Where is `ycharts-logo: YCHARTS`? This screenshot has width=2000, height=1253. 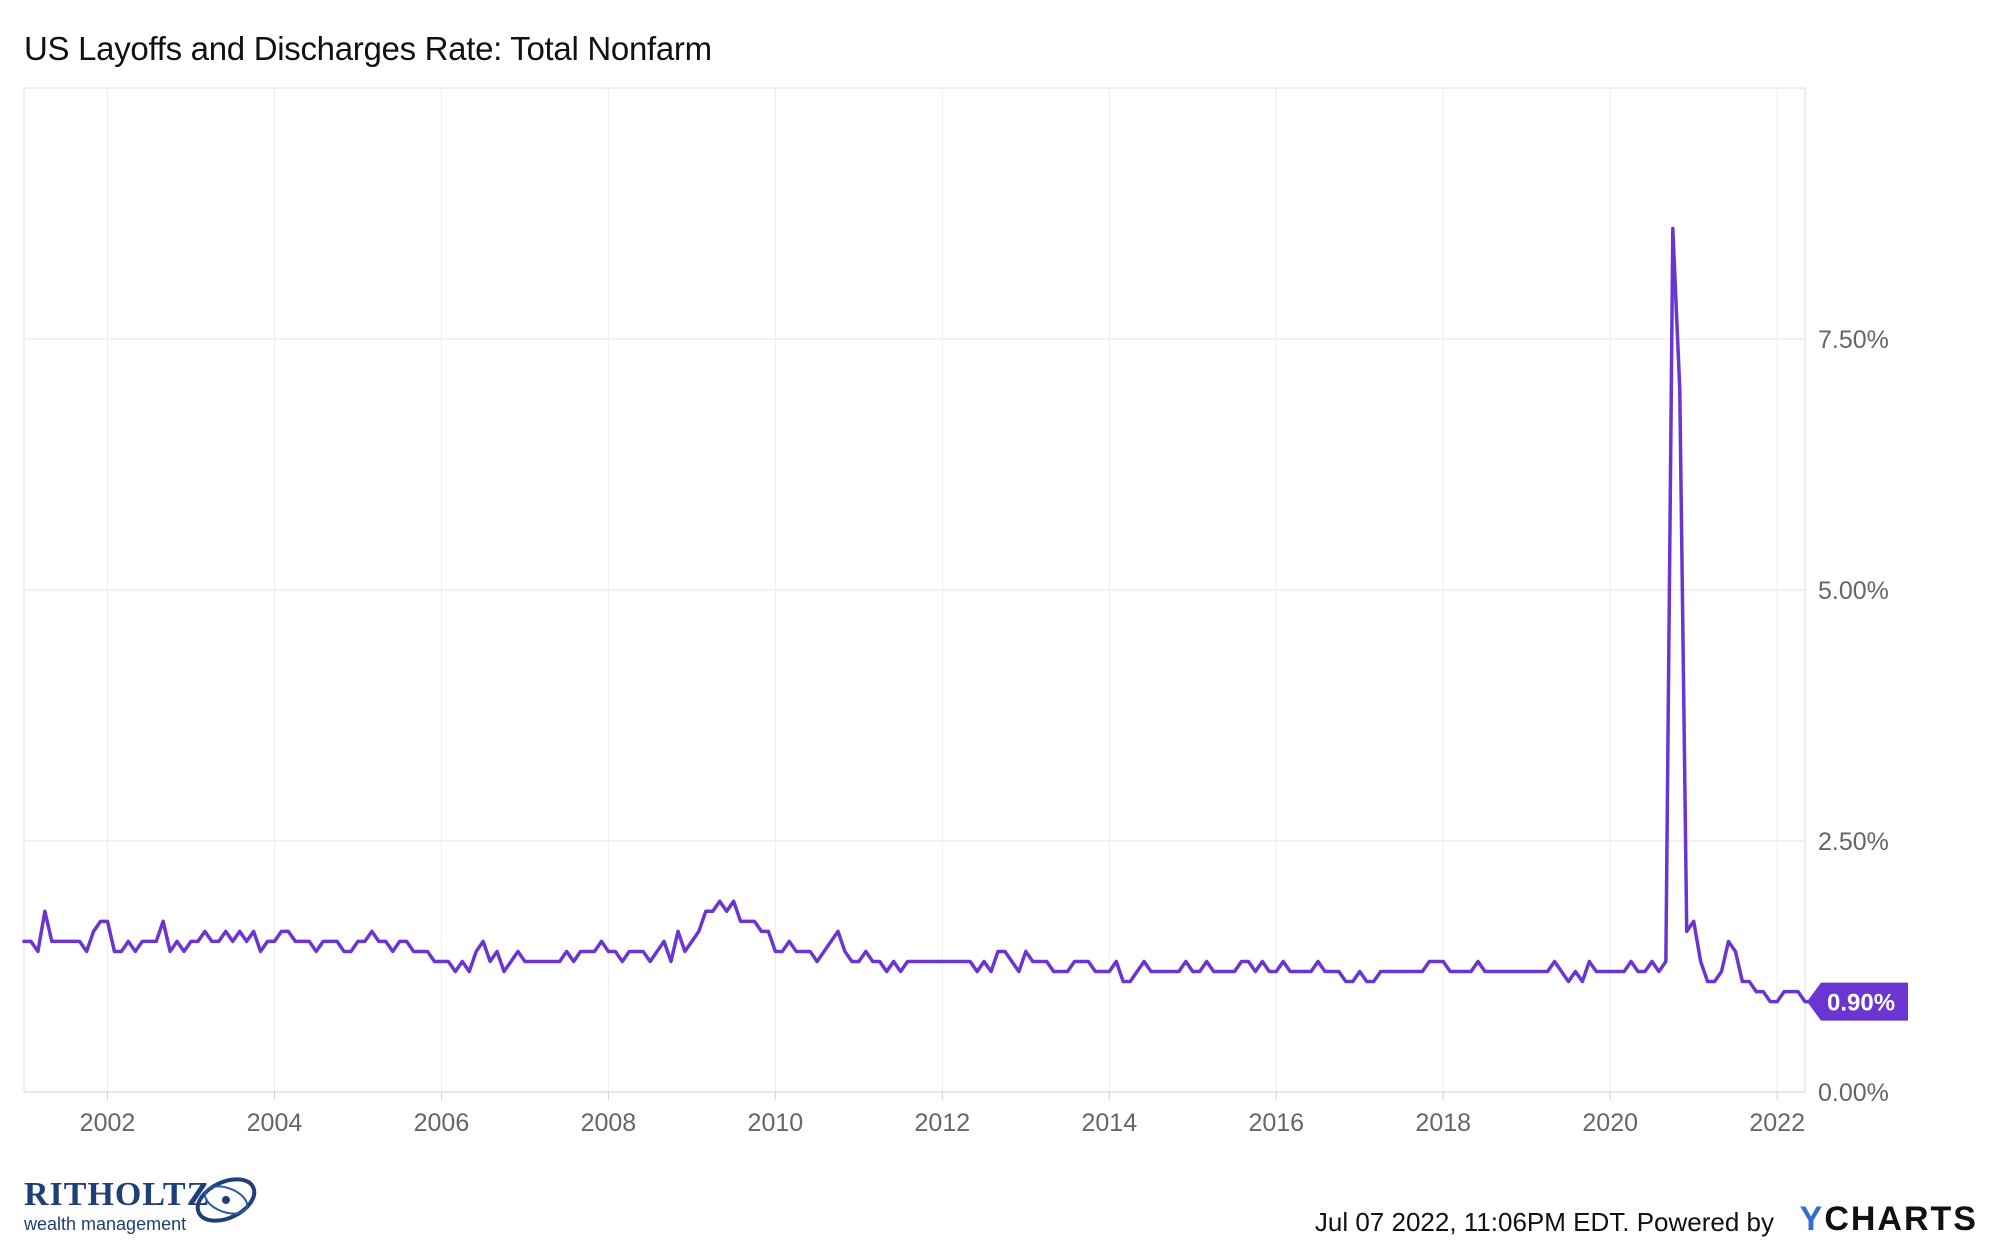
ycharts-logo: YCHARTS is located at coordinates (1889, 1219).